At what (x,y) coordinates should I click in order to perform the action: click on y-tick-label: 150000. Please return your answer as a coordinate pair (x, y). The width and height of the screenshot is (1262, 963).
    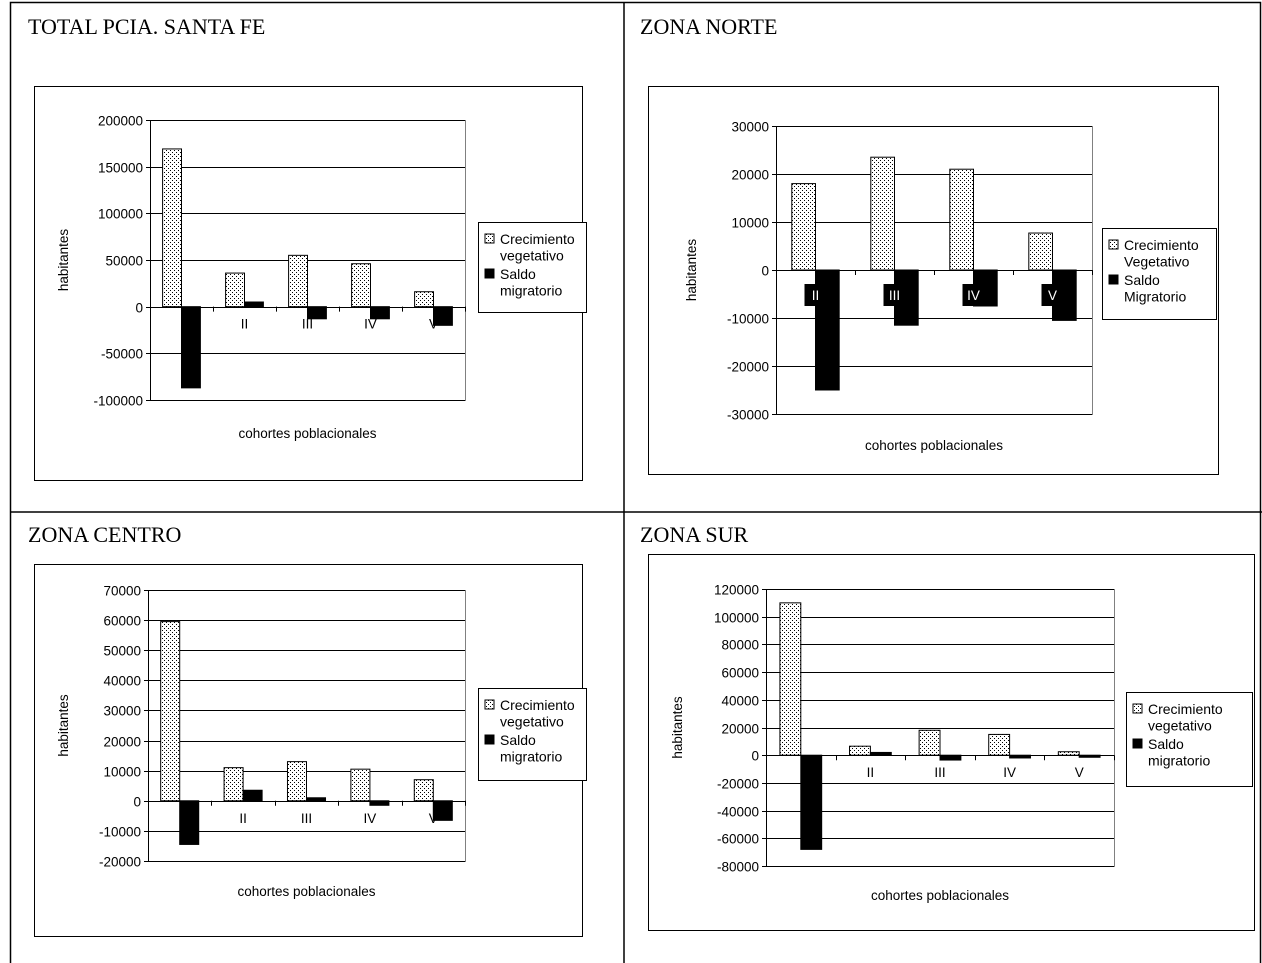
    Looking at the image, I should click on (120, 168).